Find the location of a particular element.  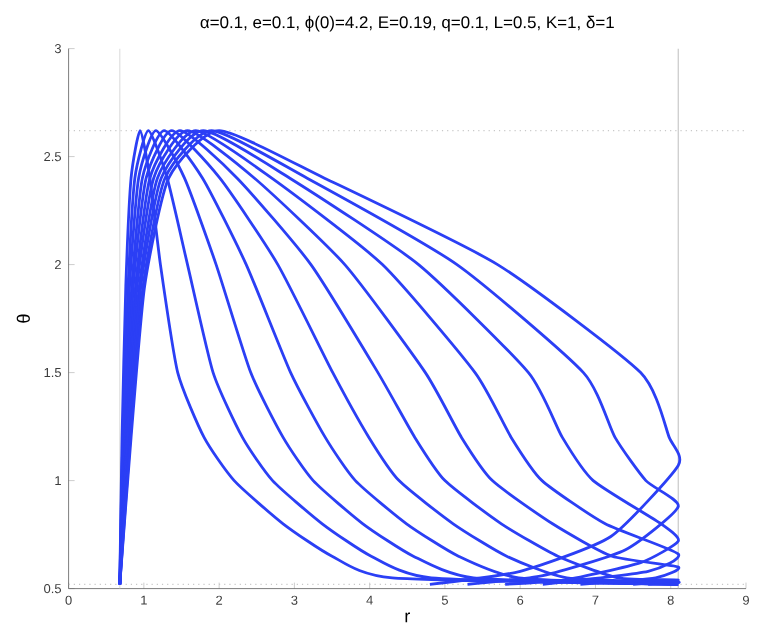

x-axis-title: r is located at coordinates (407, 617).